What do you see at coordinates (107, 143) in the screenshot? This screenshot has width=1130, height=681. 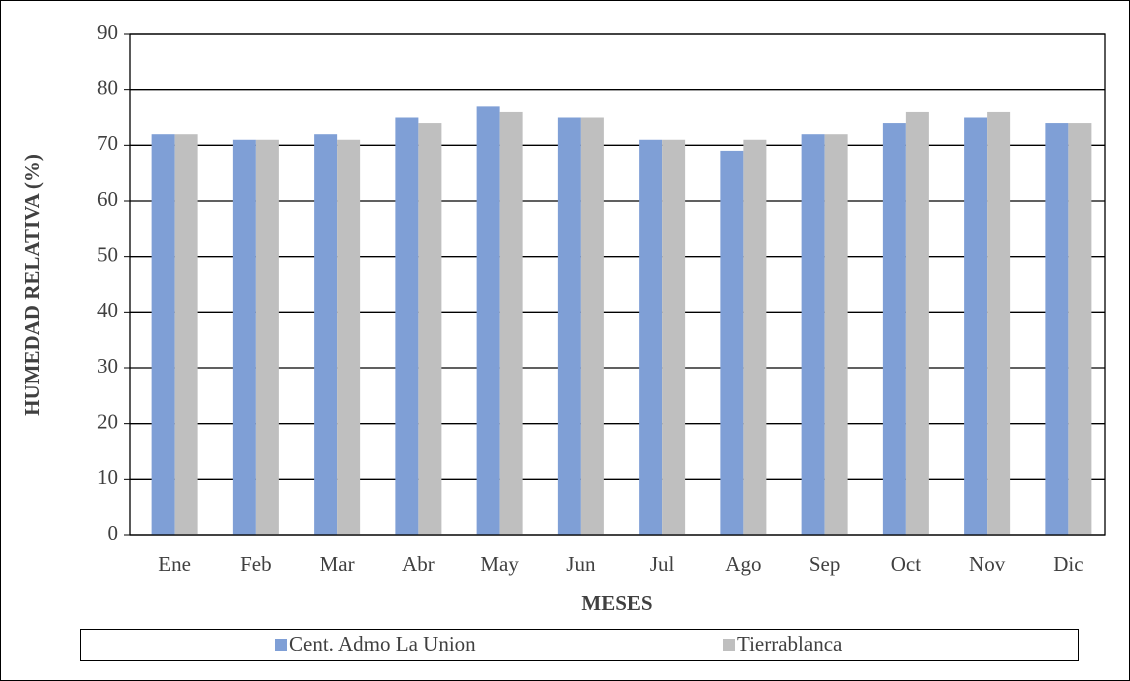 I see `y-tick-label: 70` at bounding box center [107, 143].